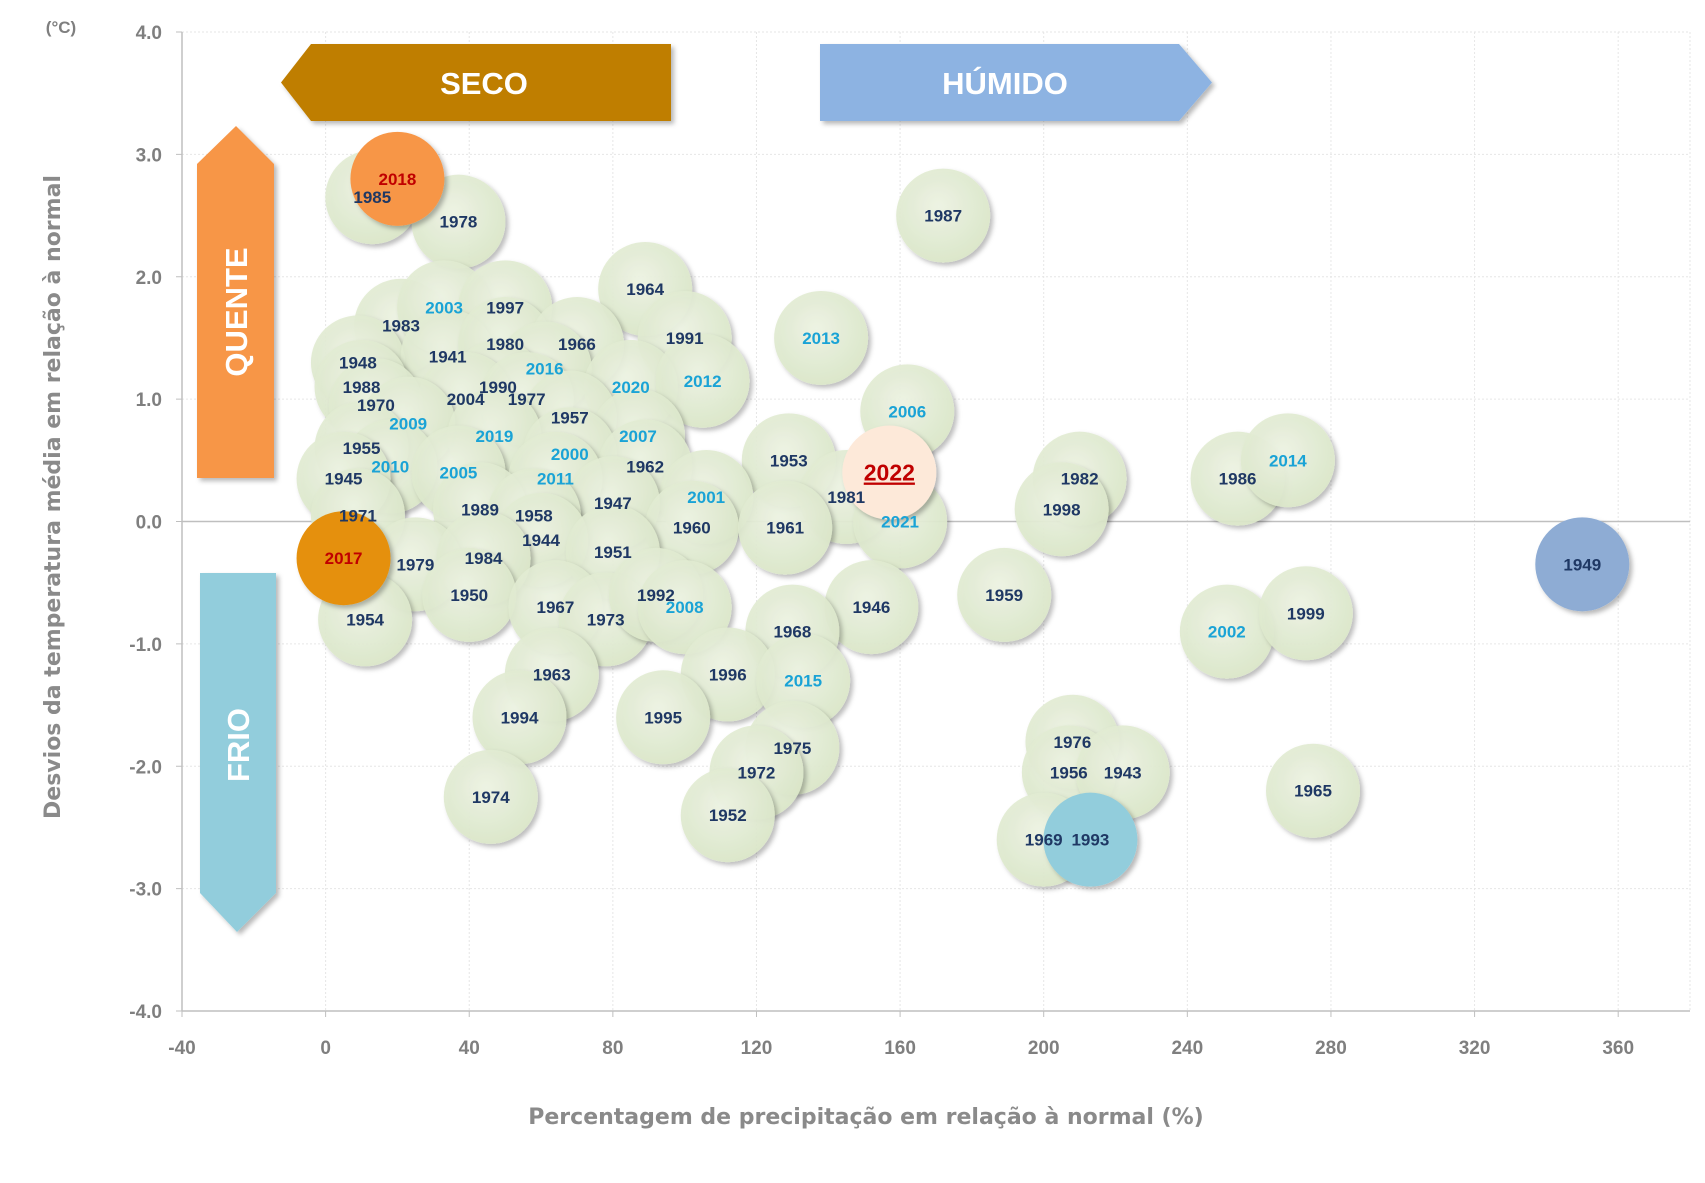 The image size is (1705, 1183). I want to click on bubble-2012, so click(702, 380).